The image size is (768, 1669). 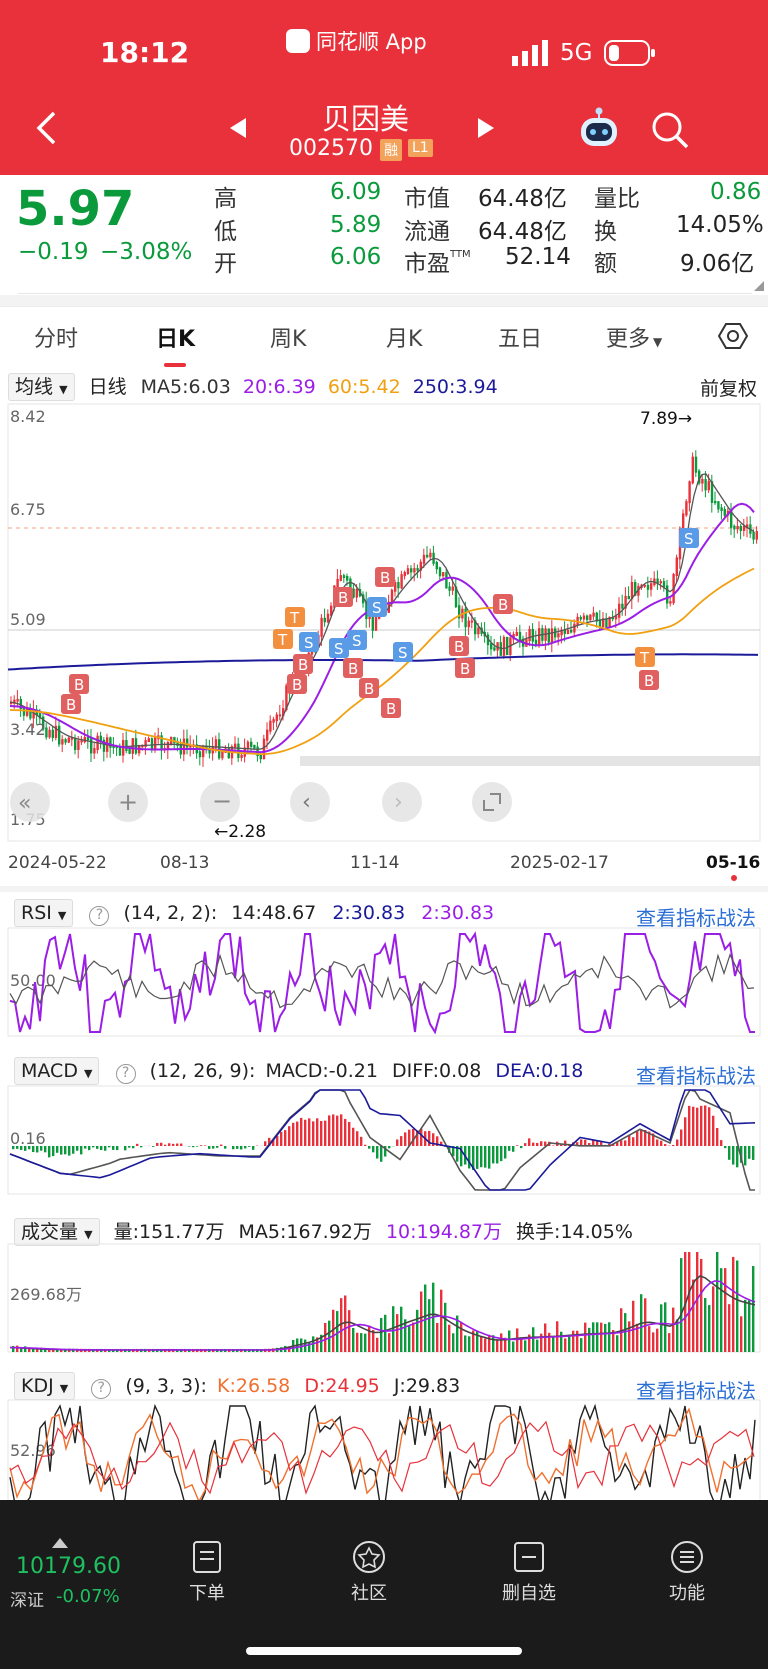 I want to click on active-tab-indicator, so click(x=175, y=365).